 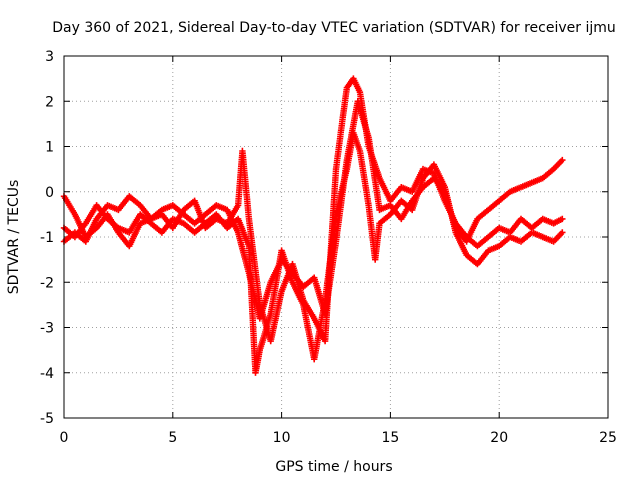 What do you see at coordinates (49, 57) in the screenshot?
I see `y-tick-label: 3` at bounding box center [49, 57].